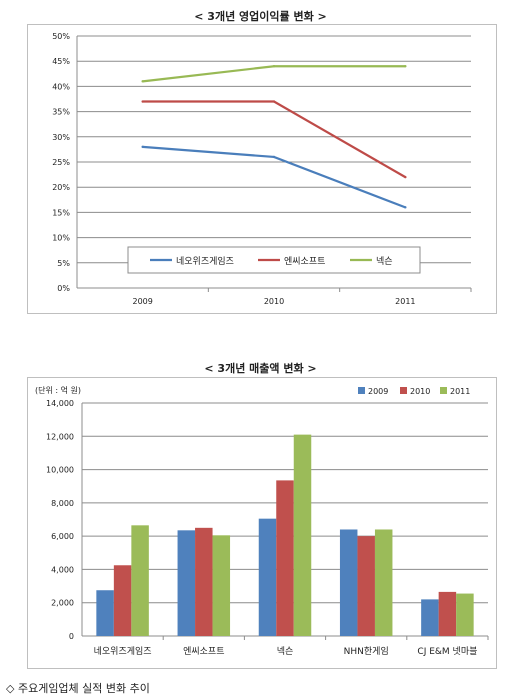 This screenshot has height=700, width=521. Describe the element at coordinates (71, 636) in the screenshot. I see `y-tick-label: 0` at that location.